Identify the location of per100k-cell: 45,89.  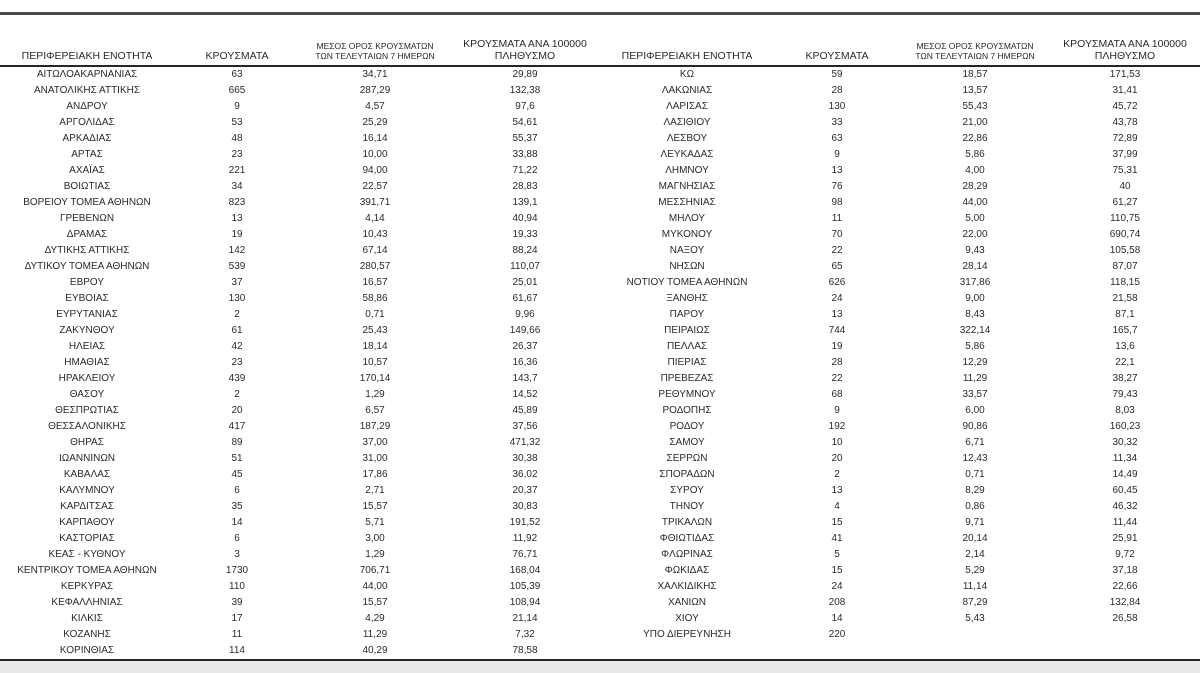
(525, 410).